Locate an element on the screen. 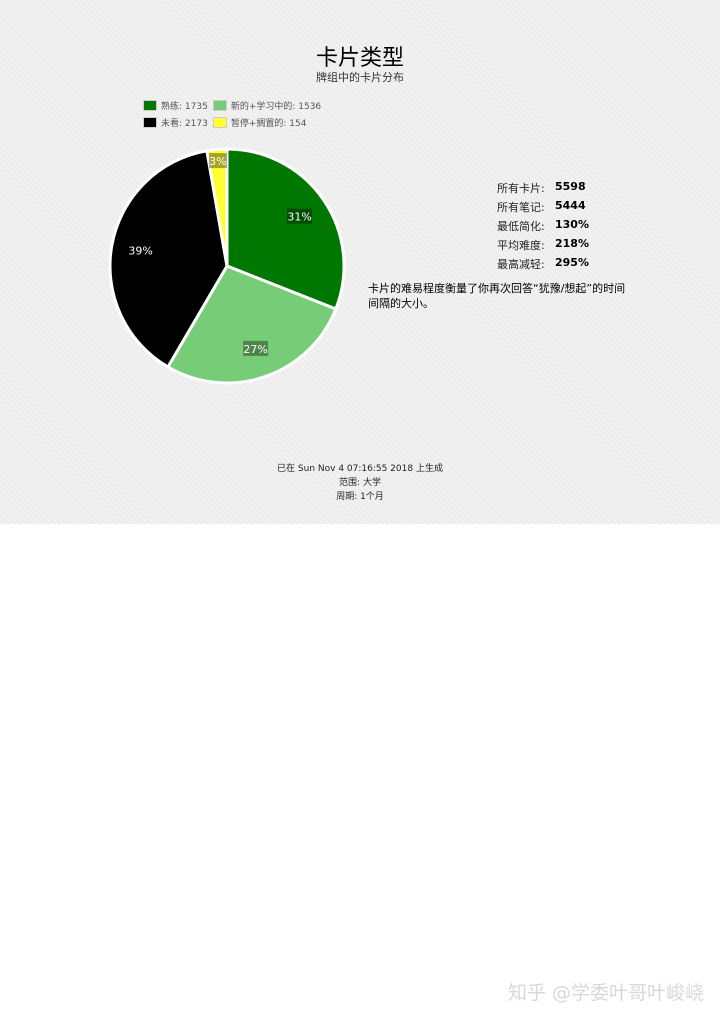 This screenshot has width=720, height=1019. slice-percent-label: 27% is located at coordinates (255, 349).